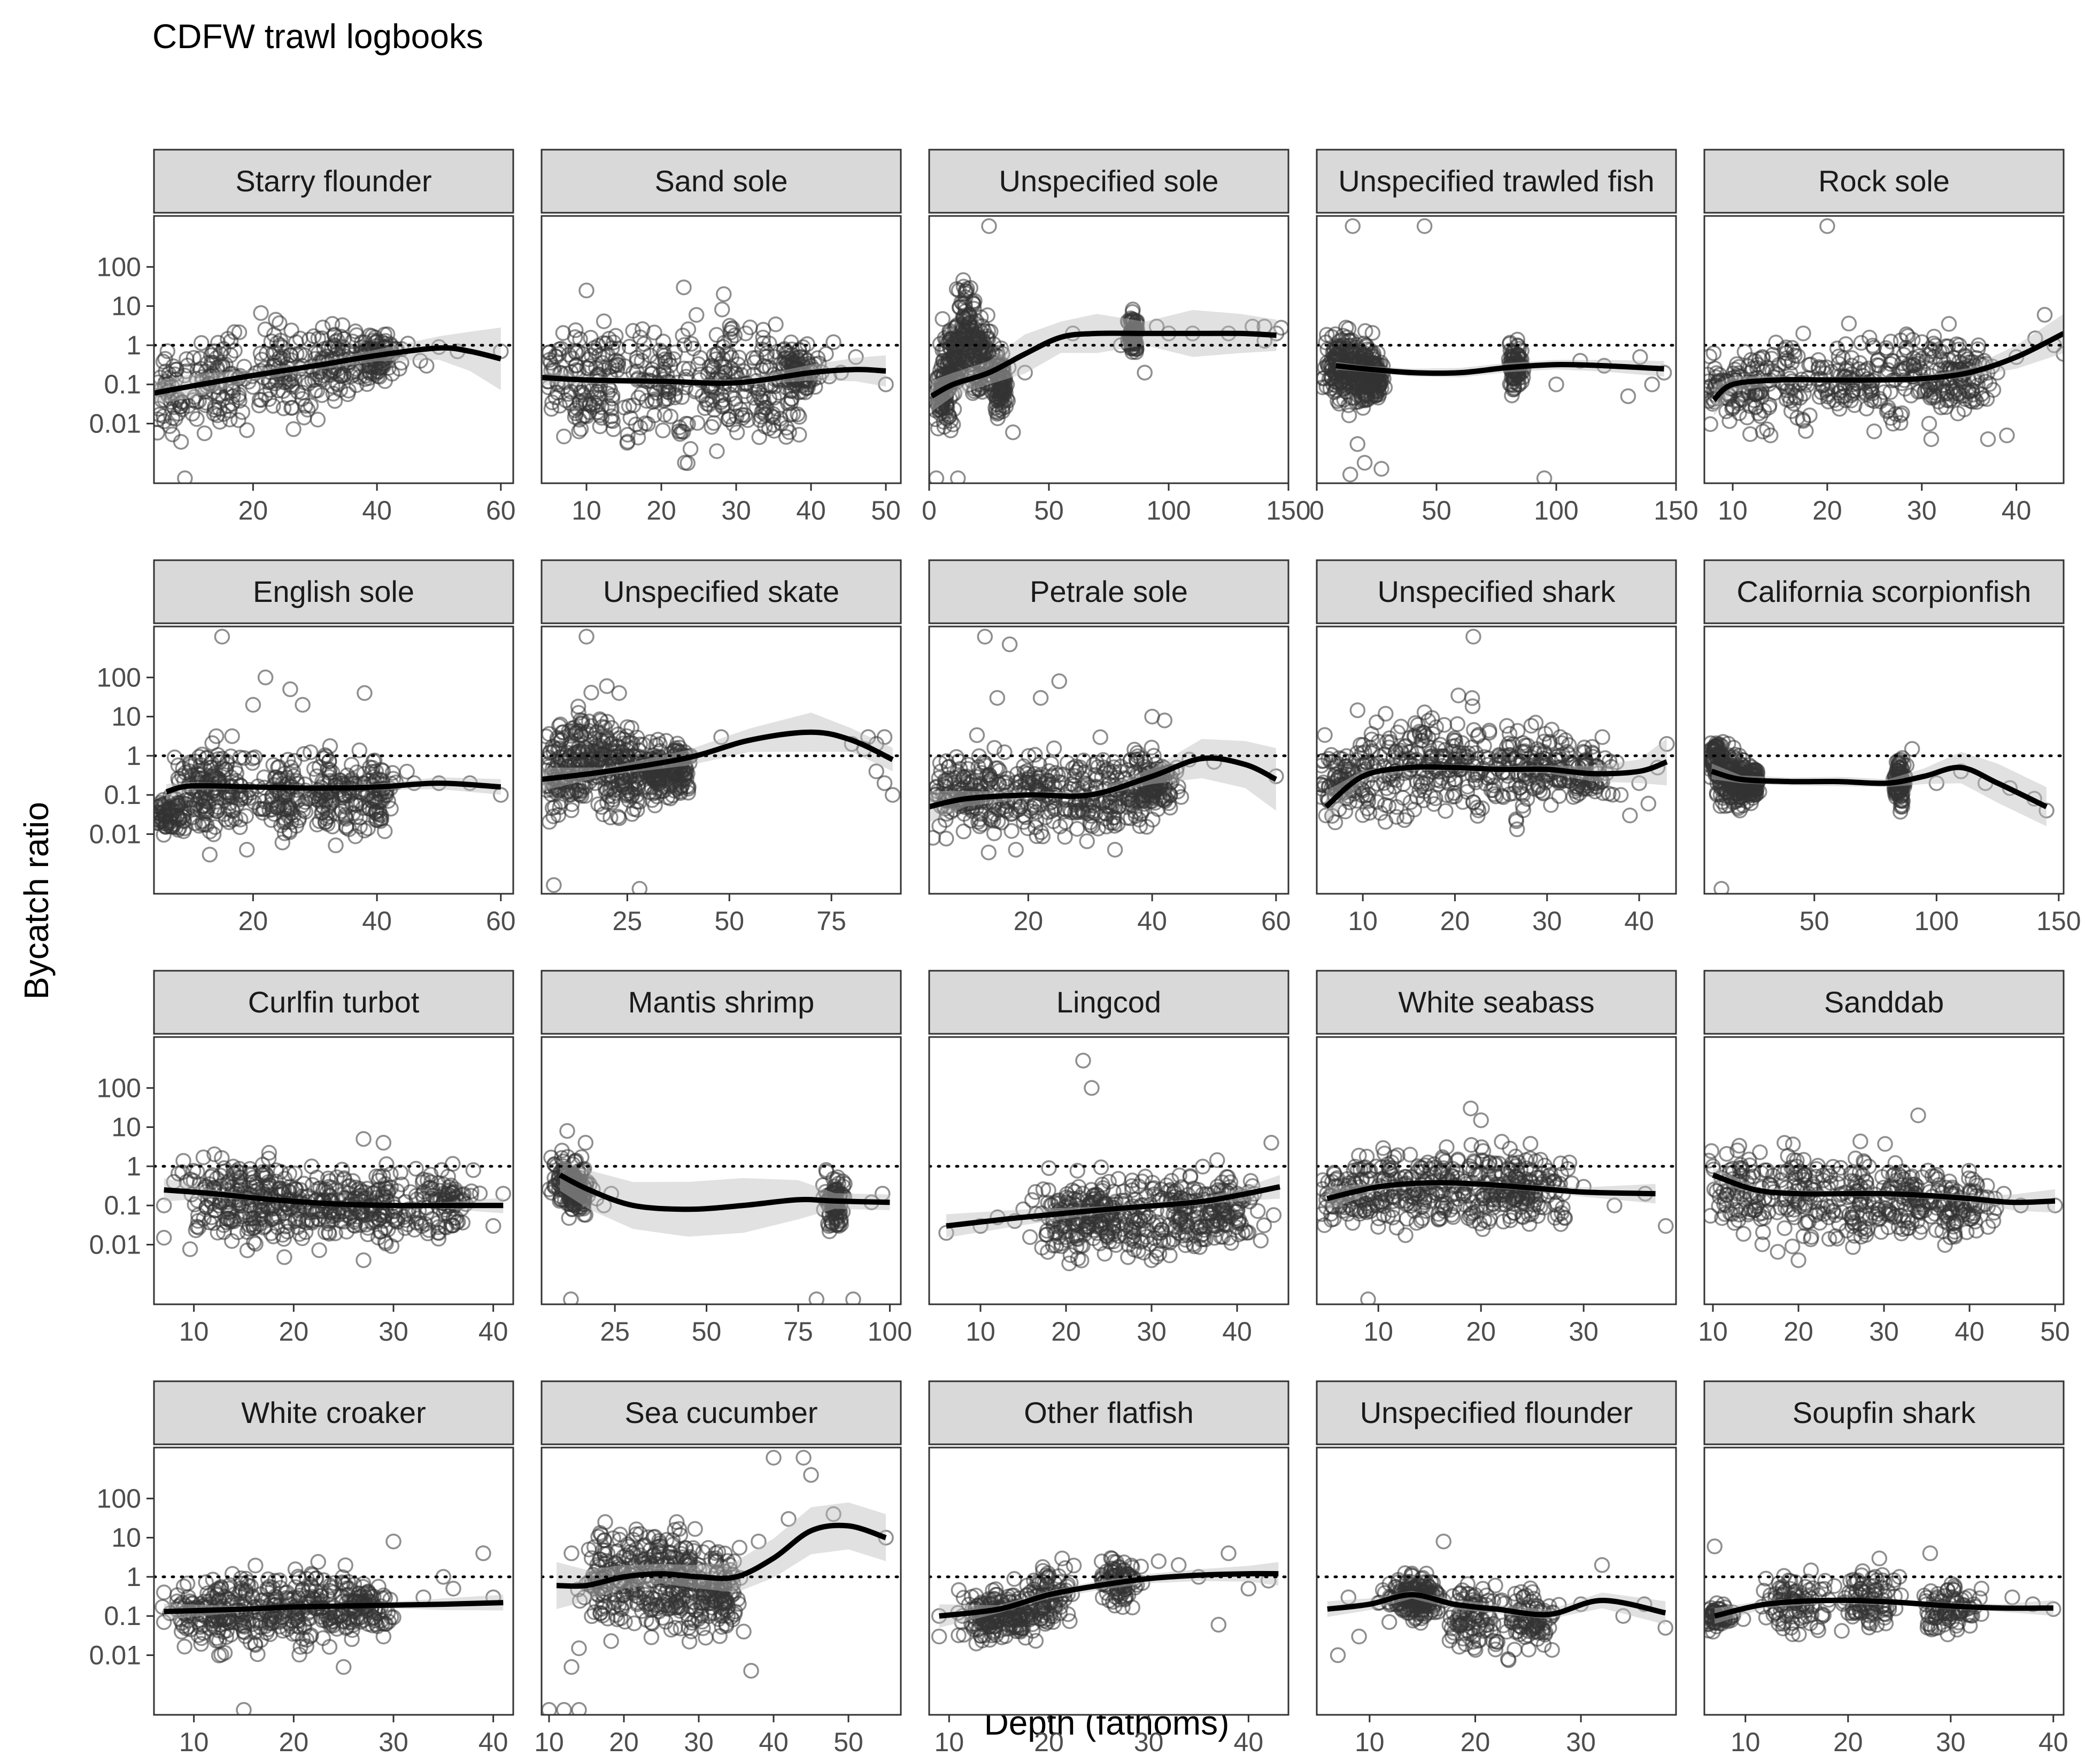  I want to click on facet-strip-label: Starry flounder, so click(333, 181).